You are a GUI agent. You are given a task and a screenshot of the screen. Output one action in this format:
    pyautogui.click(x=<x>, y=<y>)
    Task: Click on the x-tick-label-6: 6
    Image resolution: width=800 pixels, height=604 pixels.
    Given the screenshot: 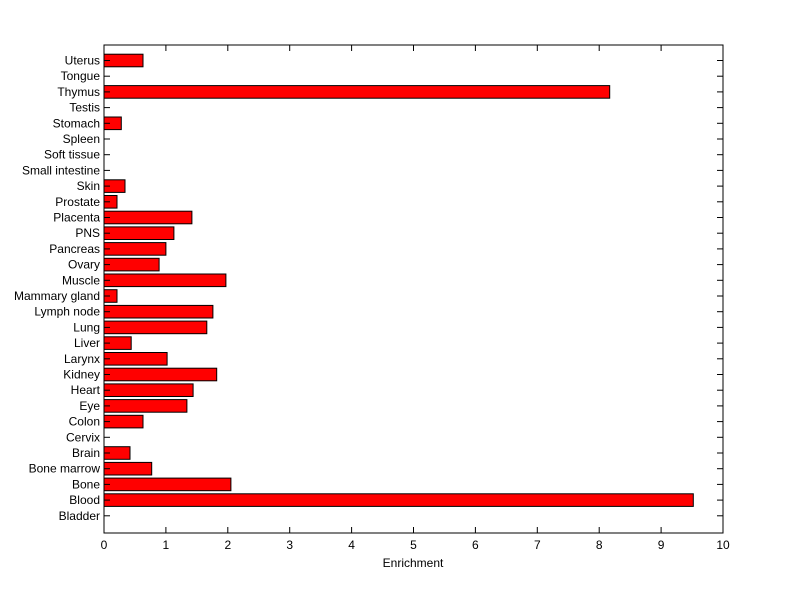 What is the action you would take?
    pyautogui.click(x=475, y=545)
    